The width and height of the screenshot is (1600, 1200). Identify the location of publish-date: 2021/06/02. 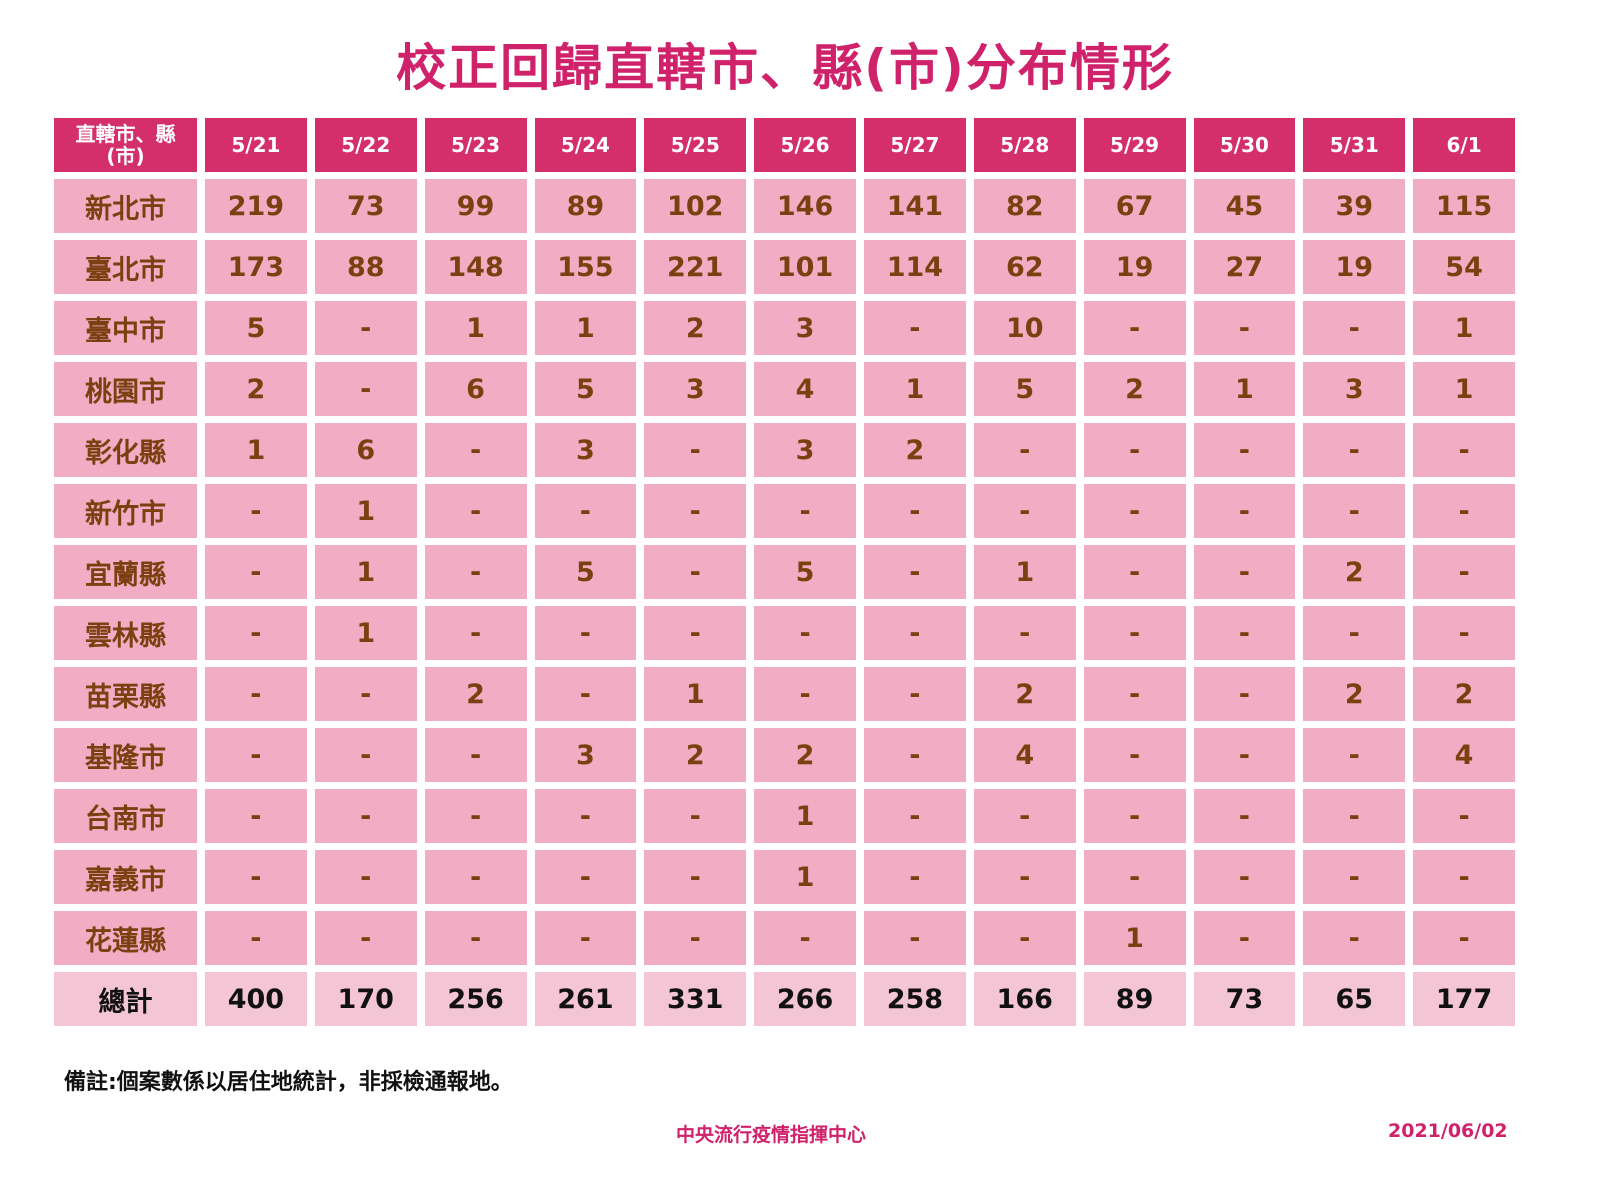
(1448, 1131).